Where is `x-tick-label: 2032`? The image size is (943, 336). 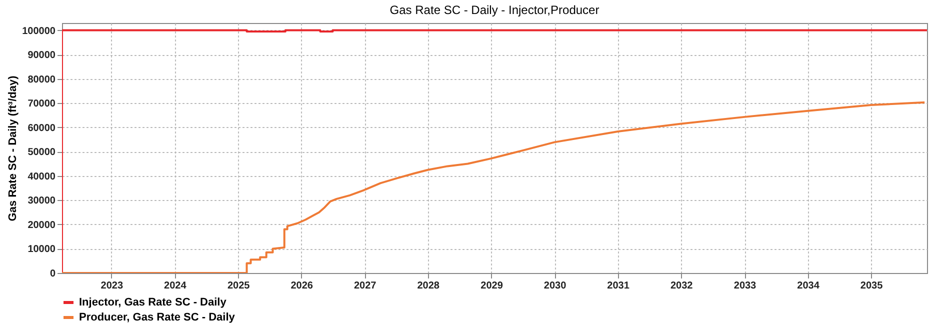 x-tick-label: 2032 is located at coordinates (682, 286).